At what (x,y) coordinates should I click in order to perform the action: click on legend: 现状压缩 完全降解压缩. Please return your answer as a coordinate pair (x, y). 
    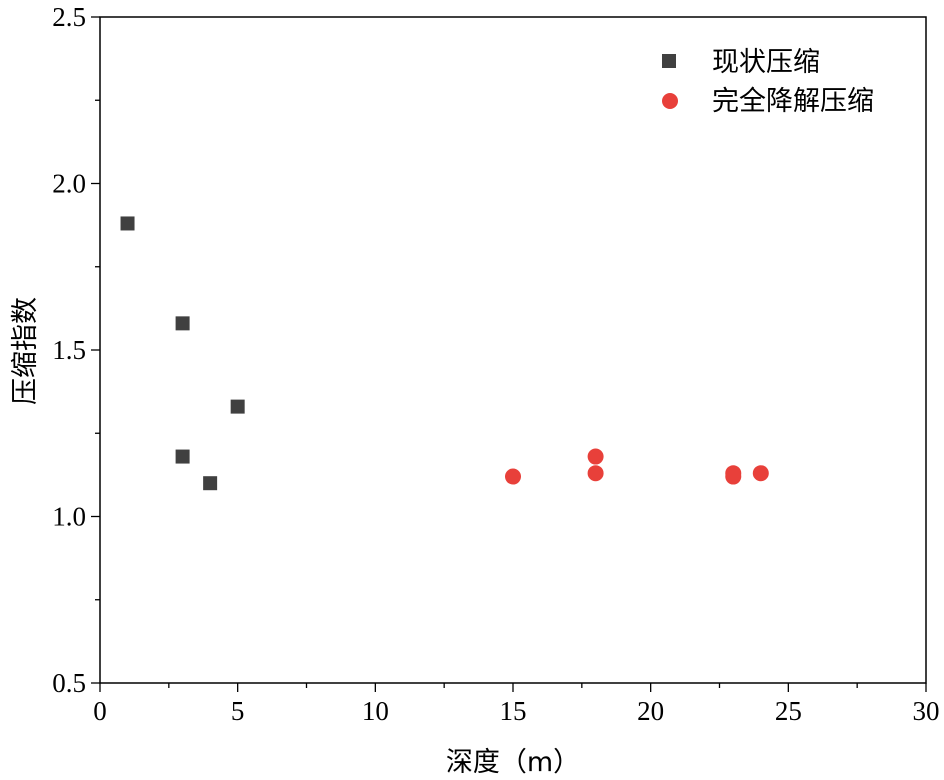
    Looking at the image, I should click on (768, 82).